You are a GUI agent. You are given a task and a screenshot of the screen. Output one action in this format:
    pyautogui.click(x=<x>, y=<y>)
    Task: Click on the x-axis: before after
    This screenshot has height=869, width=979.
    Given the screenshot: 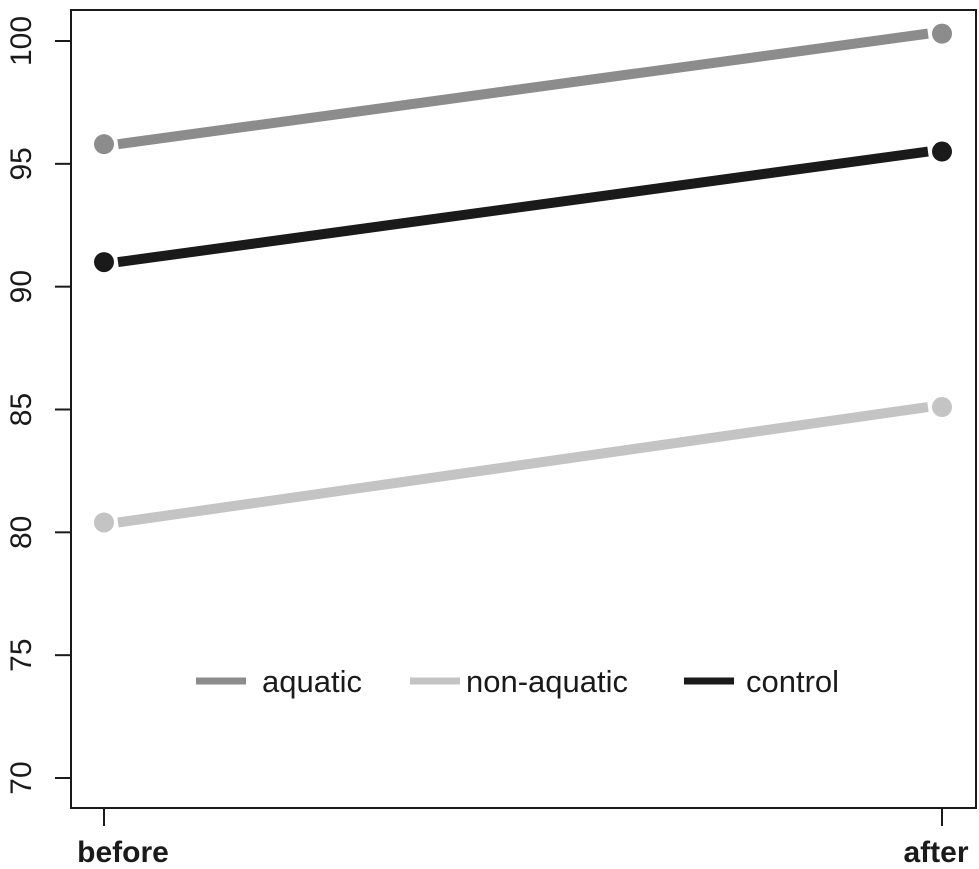 What is the action you would take?
    pyautogui.click(x=523, y=838)
    